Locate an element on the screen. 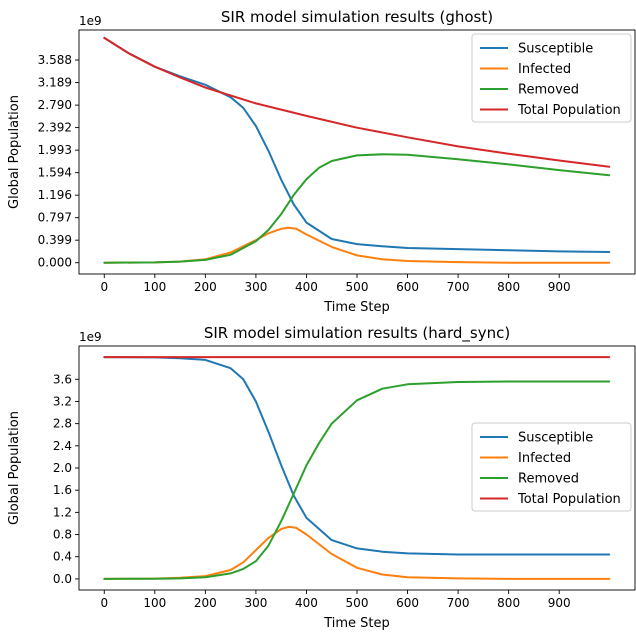  chart1-x-tick-label-0: 0 is located at coordinates (104, 603).